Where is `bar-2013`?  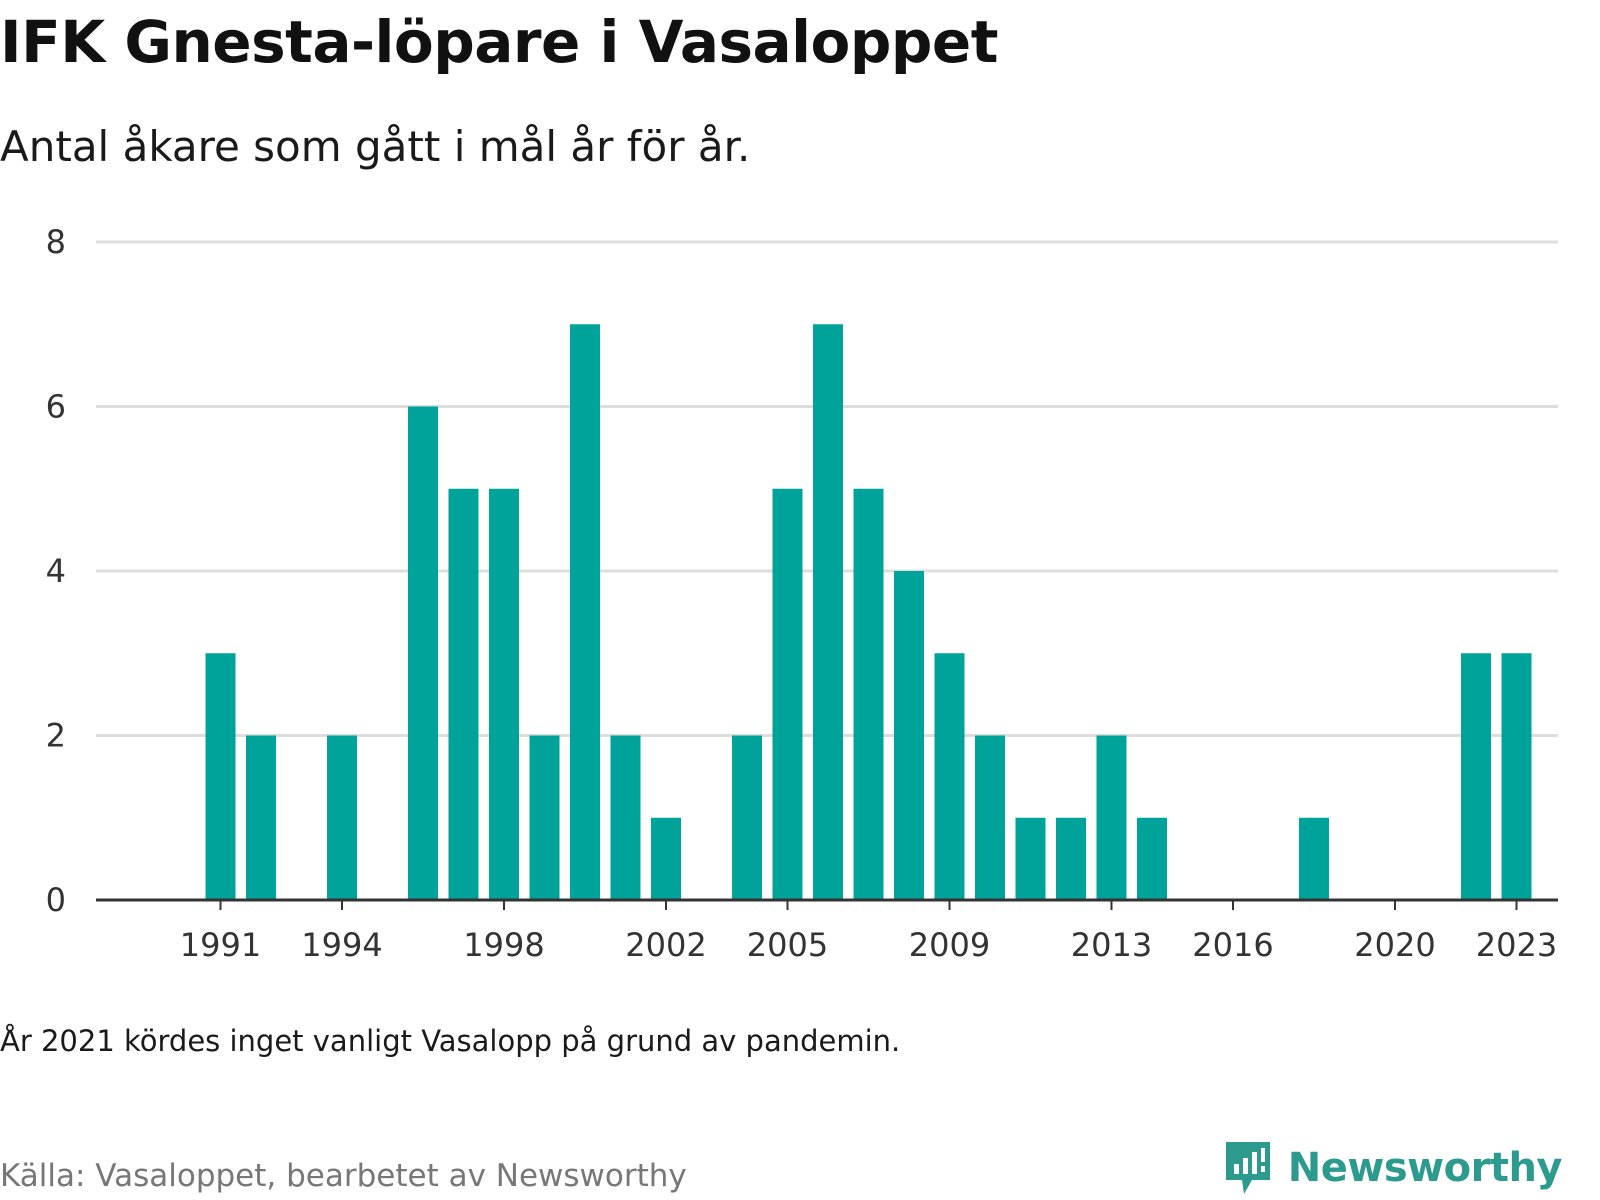 bar-2013 is located at coordinates (1111, 817).